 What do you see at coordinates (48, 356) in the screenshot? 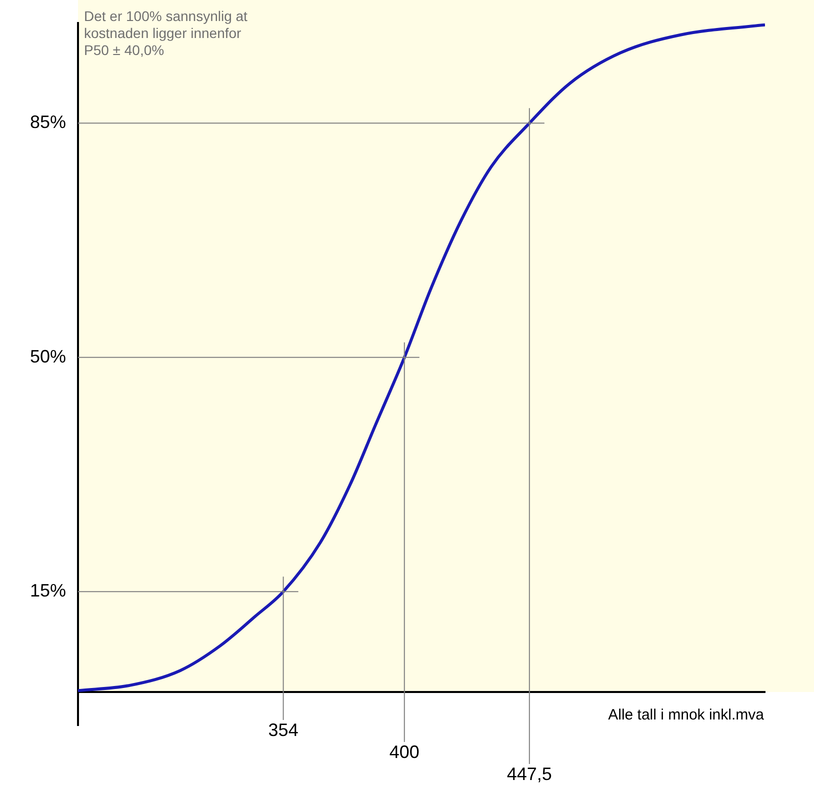
I see `y-tick-label: 50%` at bounding box center [48, 356].